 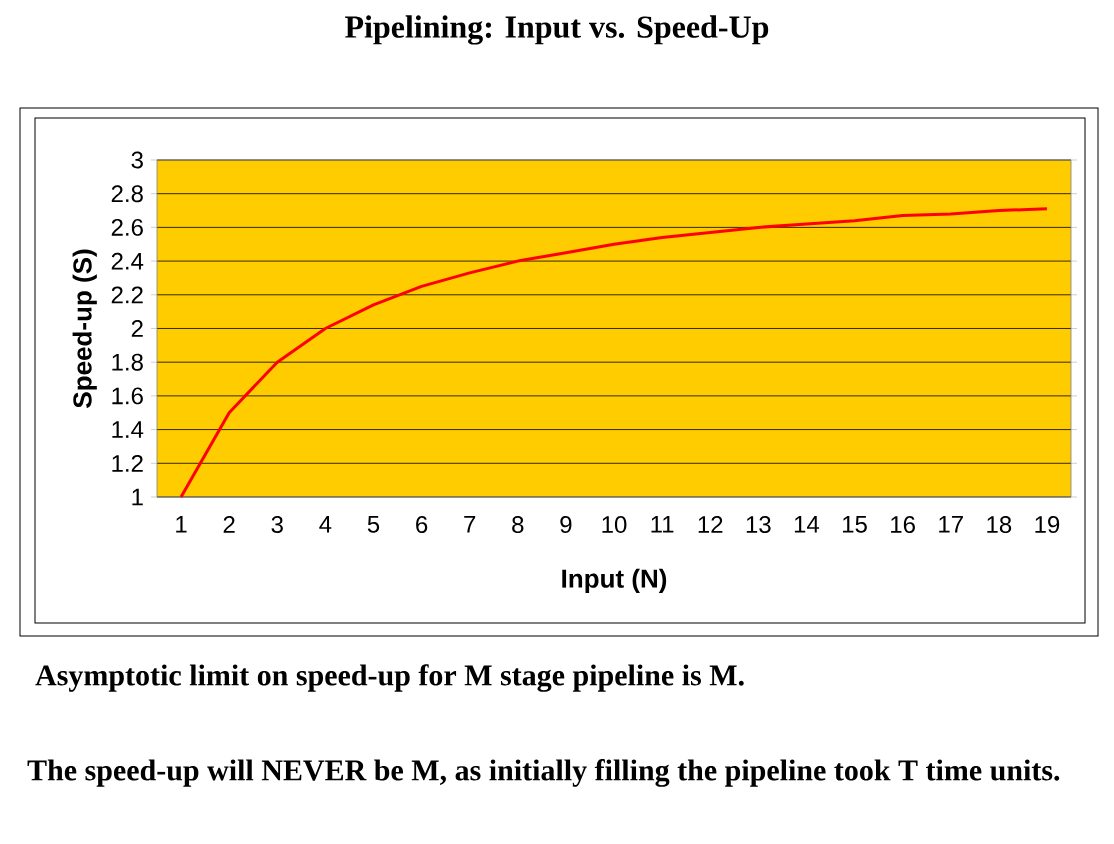 What do you see at coordinates (1047, 525) in the screenshot?
I see `x-tick-label: 19` at bounding box center [1047, 525].